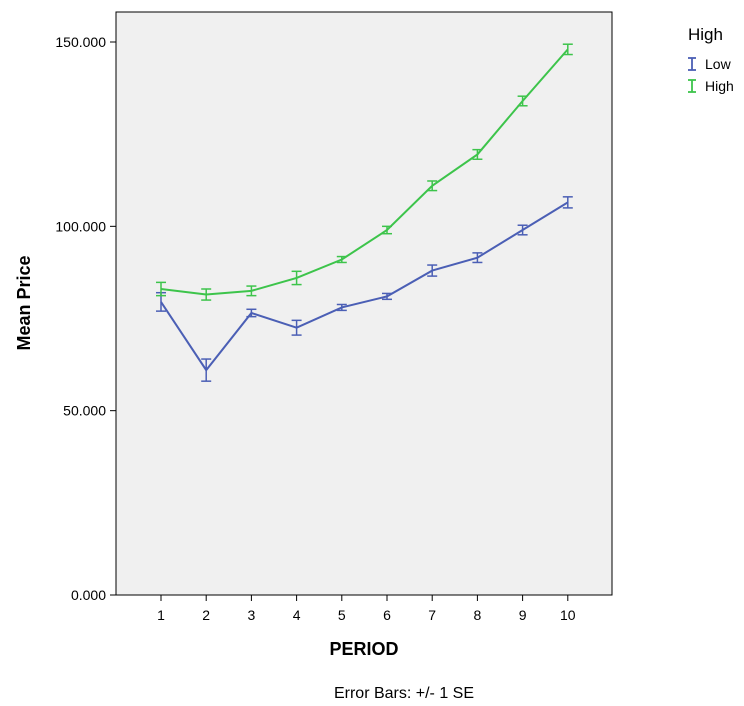  I want to click on y-tick-label: 150.000, so click(80, 42).